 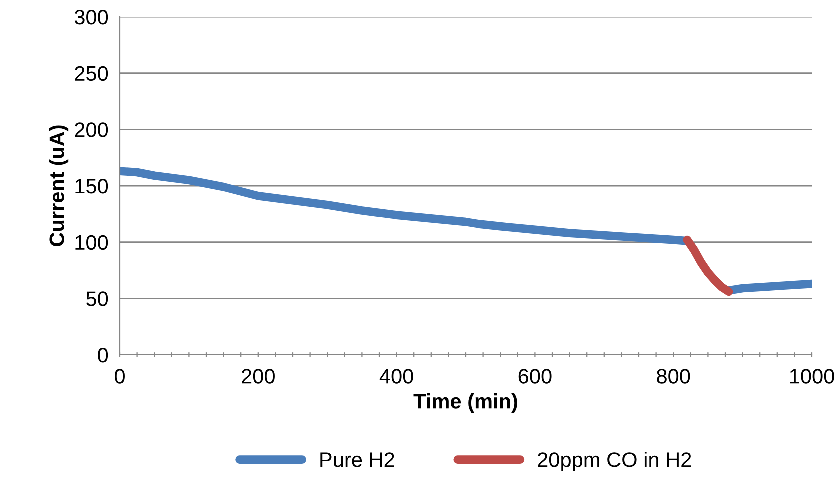 I want to click on x-tick-label: 600, so click(x=535, y=376).